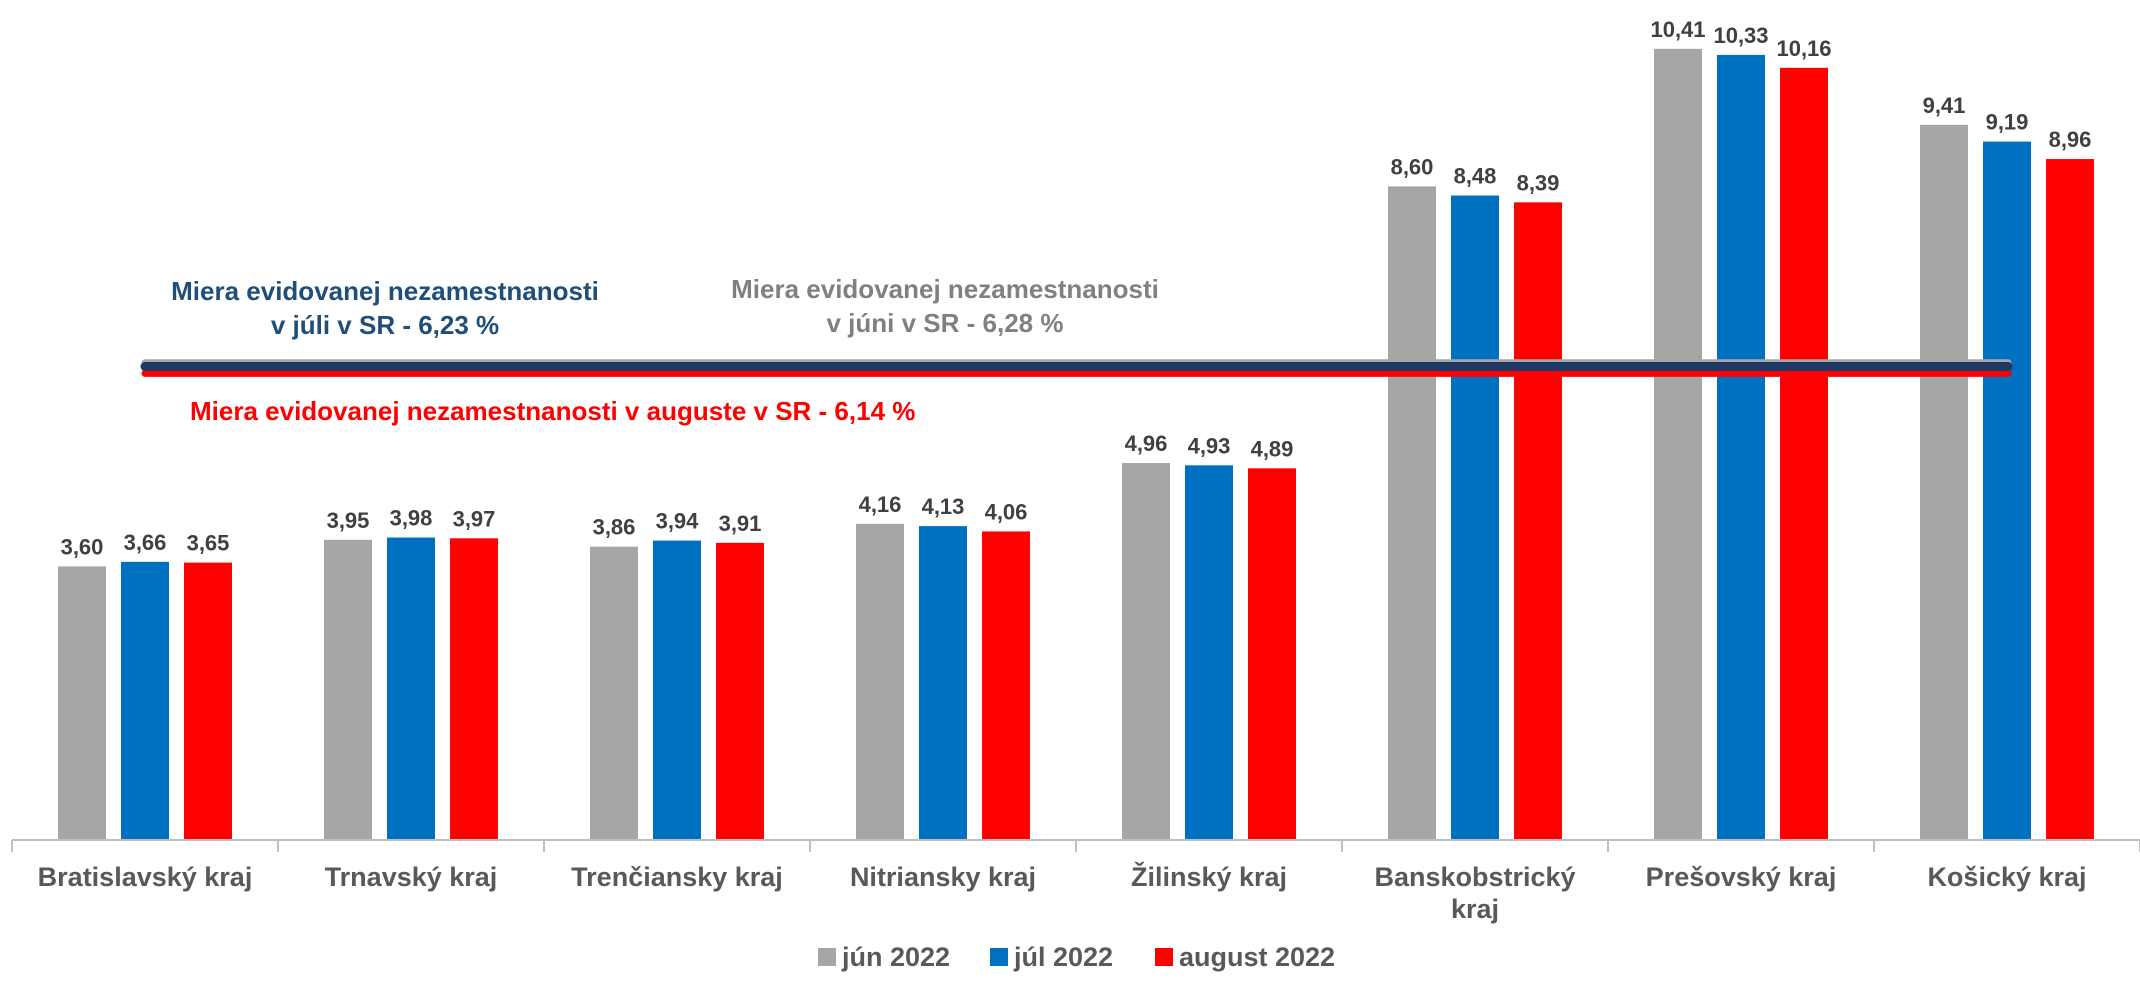 This screenshot has height=981, width=2140. What do you see at coordinates (614, 527) in the screenshot?
I see `data-label: 3,86` at bounding box center [614, 527].